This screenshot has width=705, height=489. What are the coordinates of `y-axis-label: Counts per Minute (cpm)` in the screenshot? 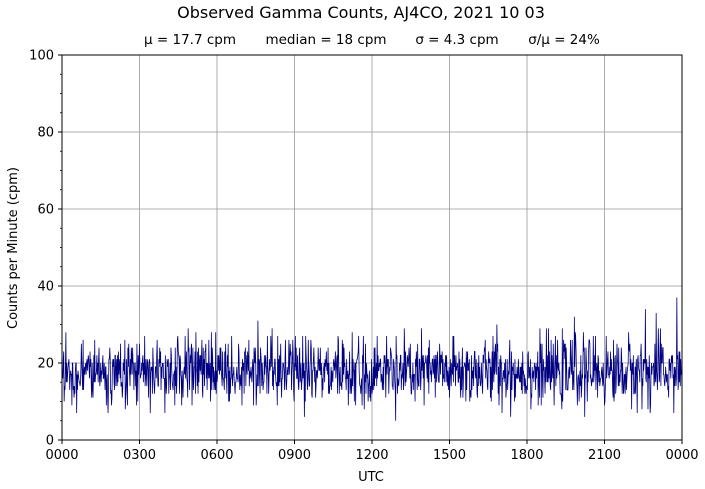 It's located at (13, 248).